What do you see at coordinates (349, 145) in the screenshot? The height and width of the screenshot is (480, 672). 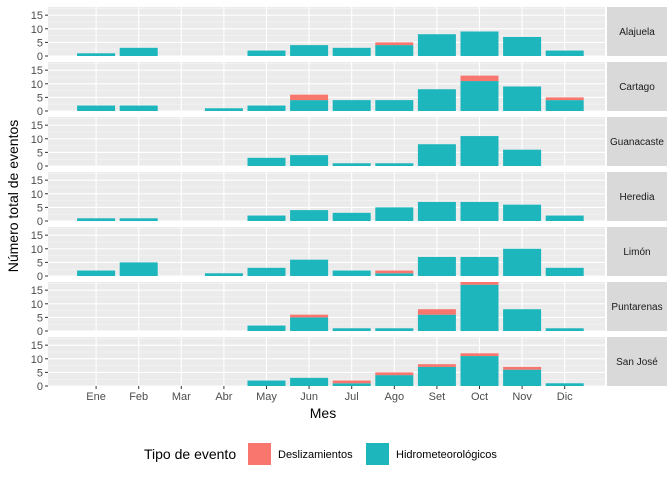 I see `facet-panel: 0 510 15 Guanacaste` at bounding box center [349, 145].